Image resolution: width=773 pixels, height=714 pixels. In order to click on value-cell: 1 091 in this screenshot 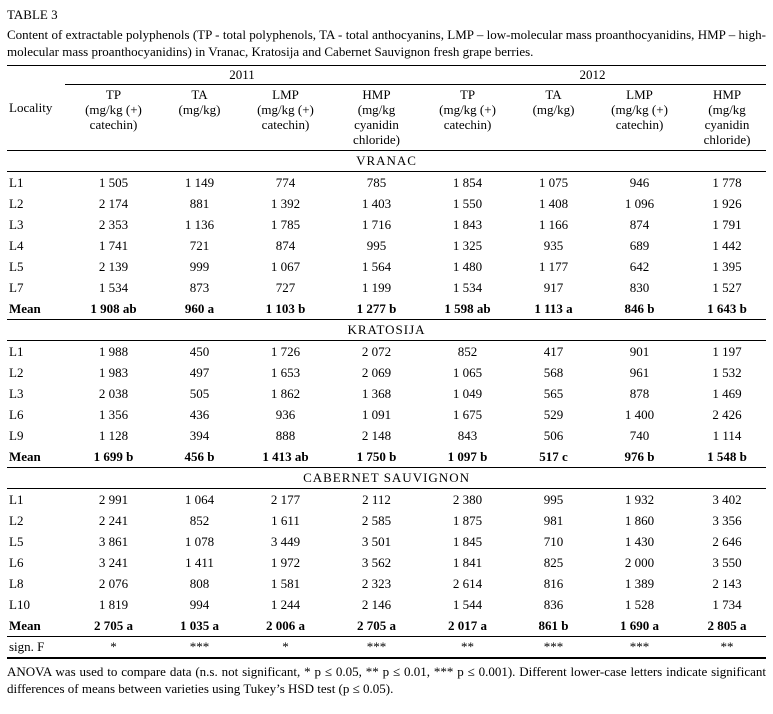, I will do `click(376, 414)`.